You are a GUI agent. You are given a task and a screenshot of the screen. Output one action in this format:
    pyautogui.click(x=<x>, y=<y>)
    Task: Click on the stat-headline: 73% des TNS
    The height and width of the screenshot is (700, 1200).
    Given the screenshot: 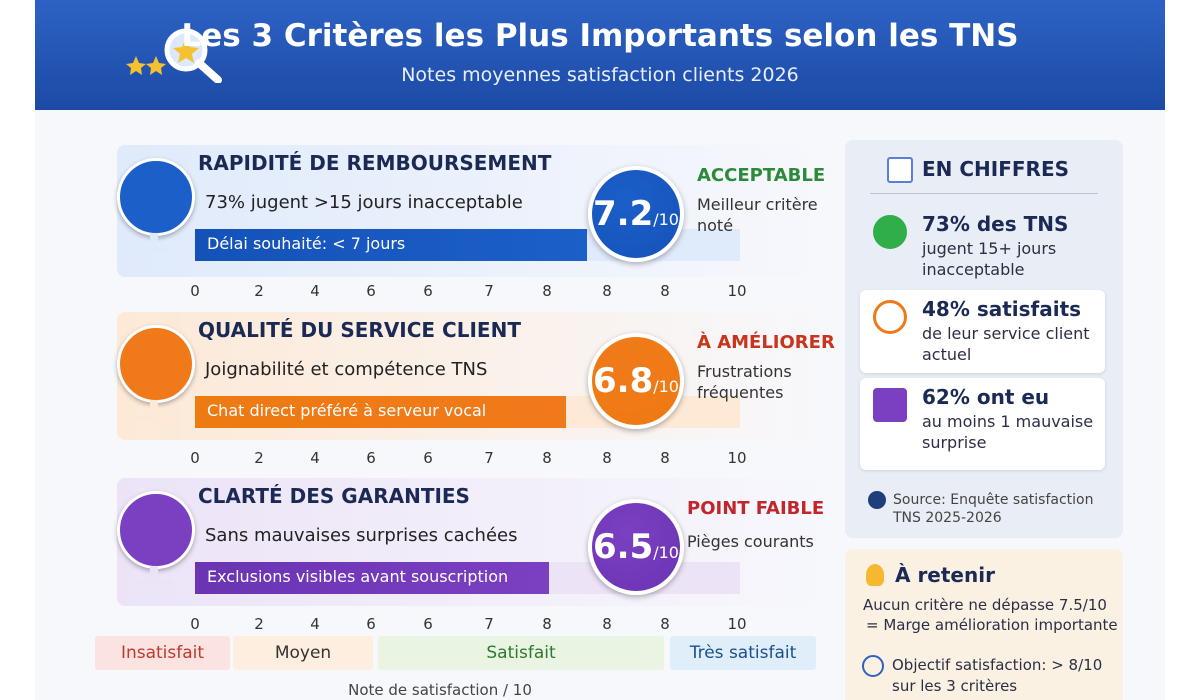 What is the action you would take?
    pyautogui.click(x=995, y=224)
    